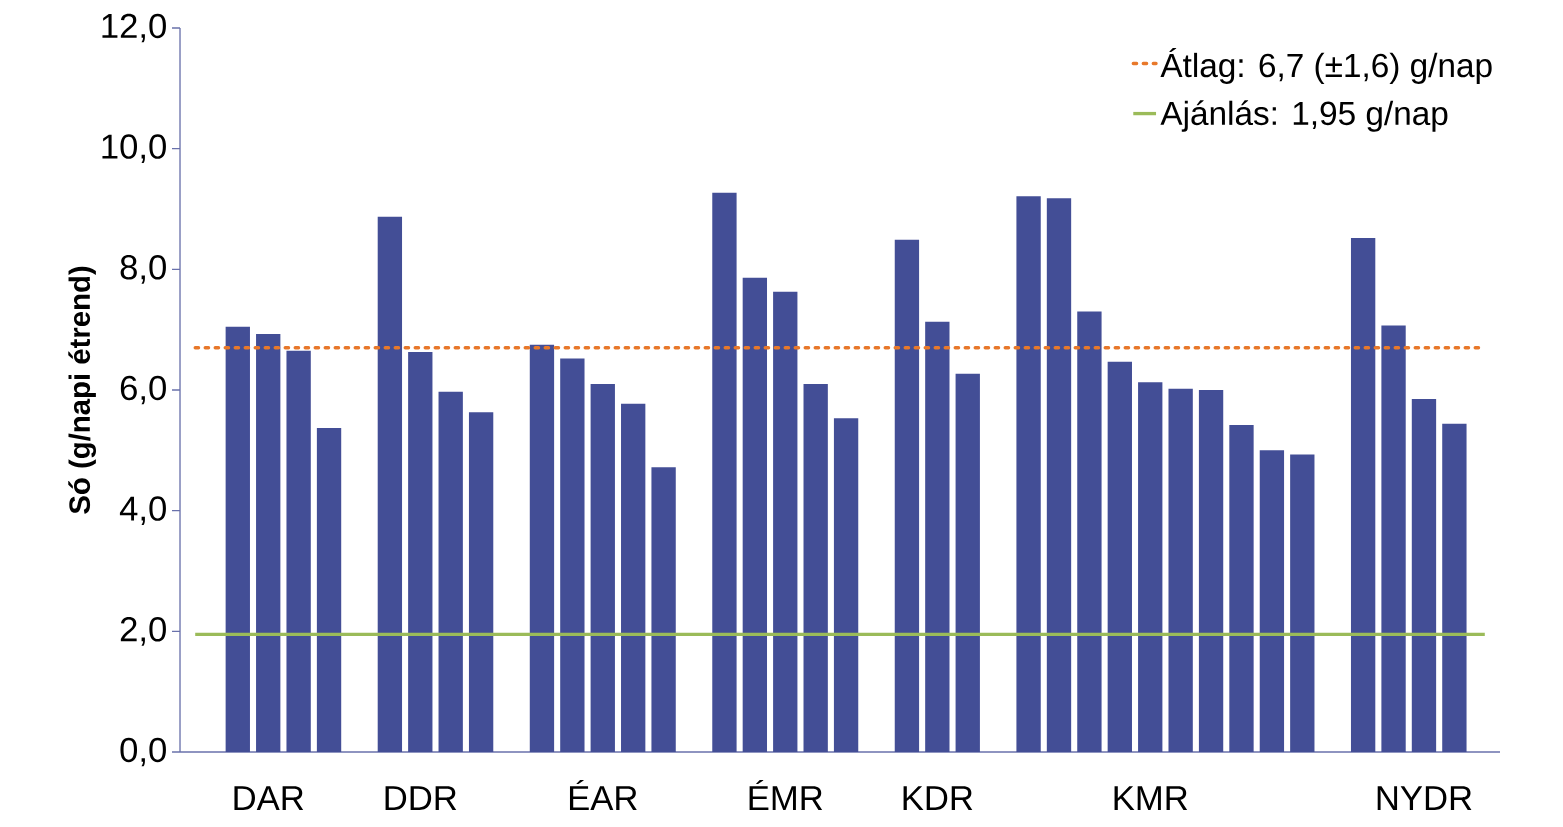 The height and width of the screenshot is (827, 1563). What do you see at coordinates (143, 269) in the screenshot?
I see `y-tick-label: 8,0` at bounding box center [143, 269].